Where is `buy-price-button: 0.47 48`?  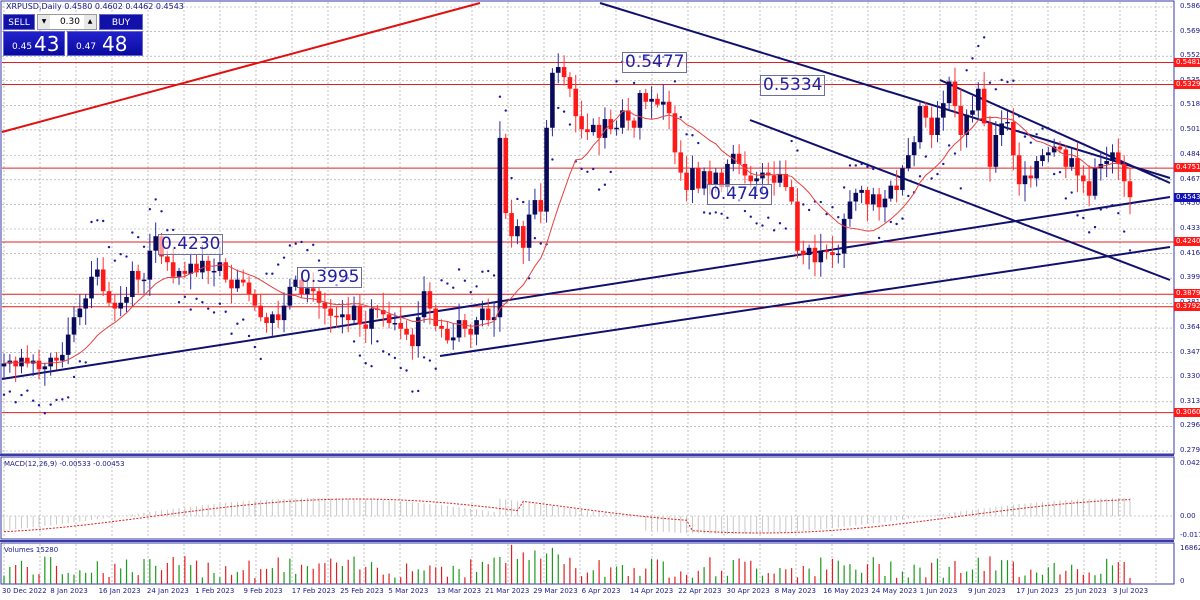 buy-price-button: 0.47 48 is located at coordinates (105, 43).